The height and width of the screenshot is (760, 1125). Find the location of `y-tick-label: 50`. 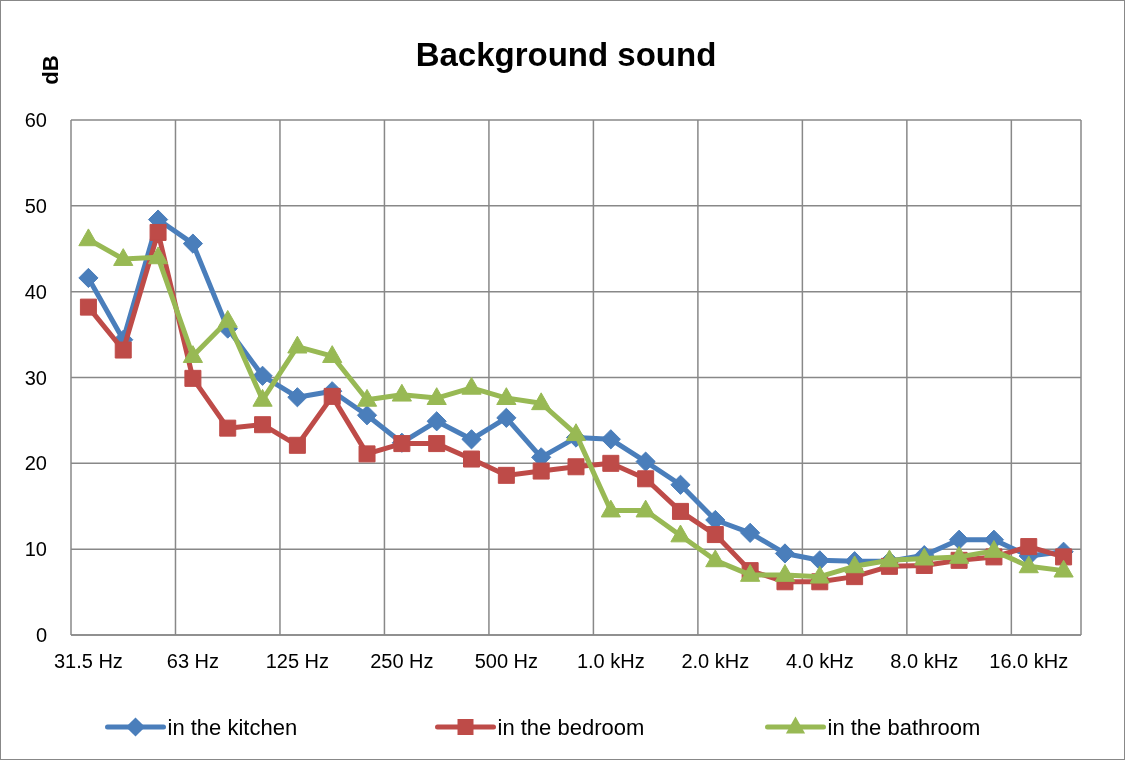

y-tick-label: 50 is located at coordinates (35, 205).